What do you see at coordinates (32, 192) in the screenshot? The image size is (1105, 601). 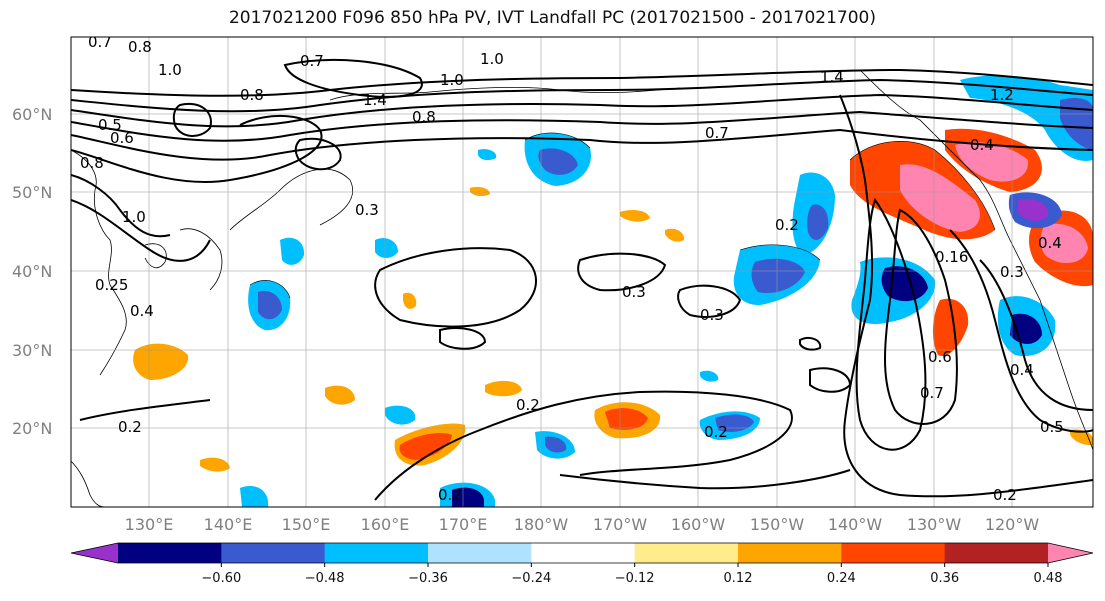 I see `lat-label: 50°N` at bounding box center [32, 192].